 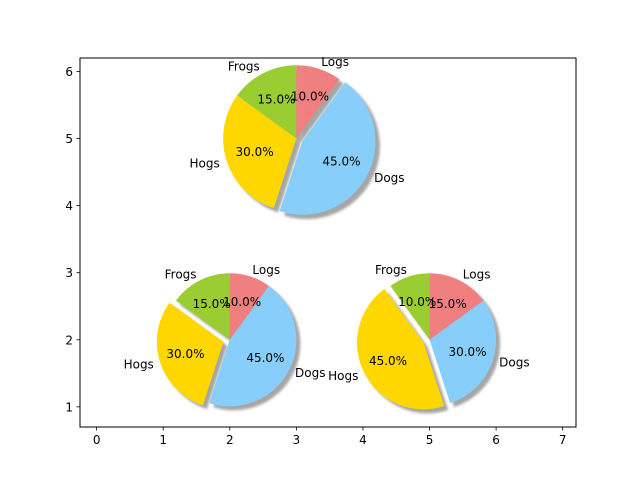 I want to click on x-tick-label: 3, so click(x=297, y=440).